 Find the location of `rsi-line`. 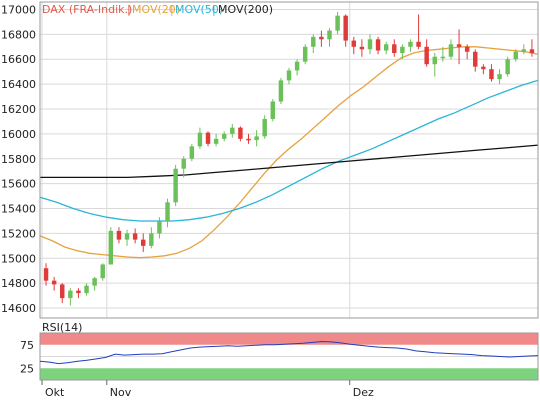

rsi-line is located at coordinates (289, 352).